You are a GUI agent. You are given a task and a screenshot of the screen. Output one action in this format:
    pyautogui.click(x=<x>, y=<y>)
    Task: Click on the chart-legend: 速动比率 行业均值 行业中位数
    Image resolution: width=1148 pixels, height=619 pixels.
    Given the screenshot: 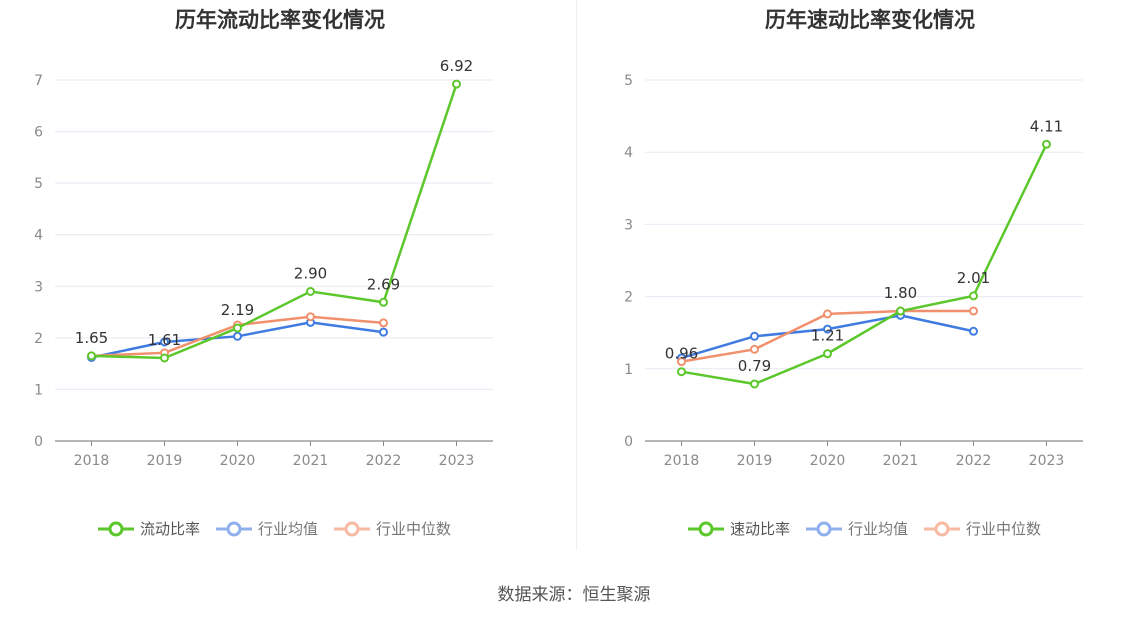 What is the action you would take?
    pyautogui.click(x=872, y=528)
    